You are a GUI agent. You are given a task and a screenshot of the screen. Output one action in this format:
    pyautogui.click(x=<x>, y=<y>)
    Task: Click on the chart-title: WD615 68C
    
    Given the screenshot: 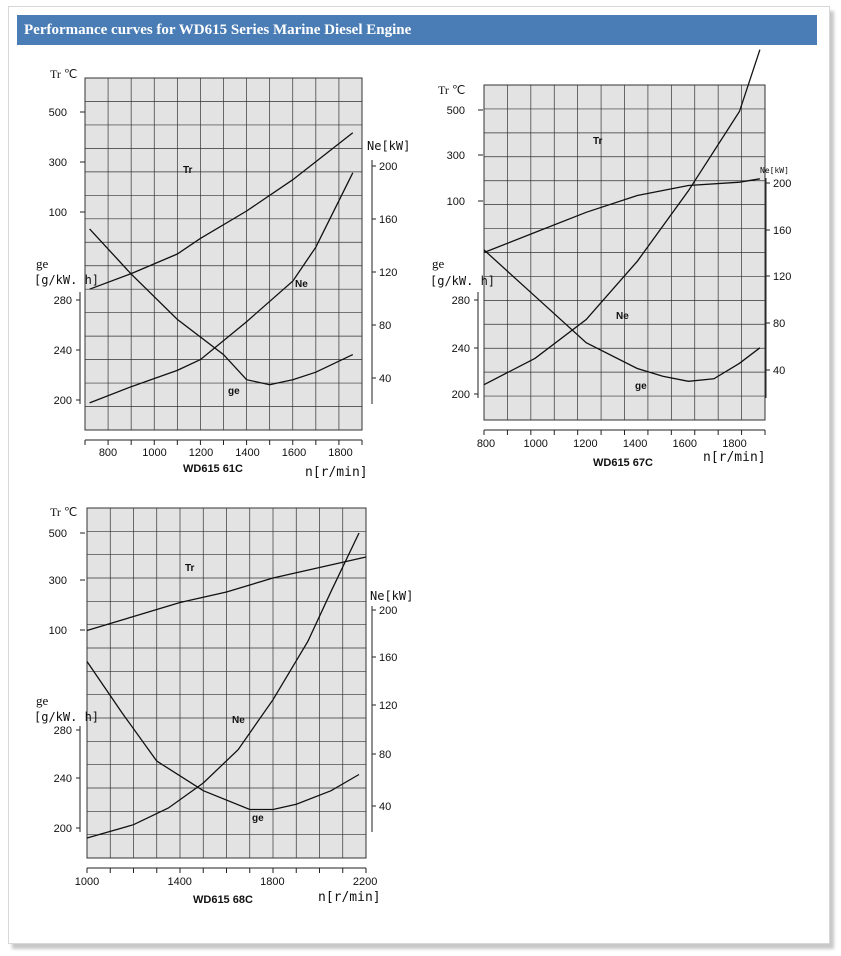 What is the action you would take?
    pyautogui.click(x=223, y=900)
    